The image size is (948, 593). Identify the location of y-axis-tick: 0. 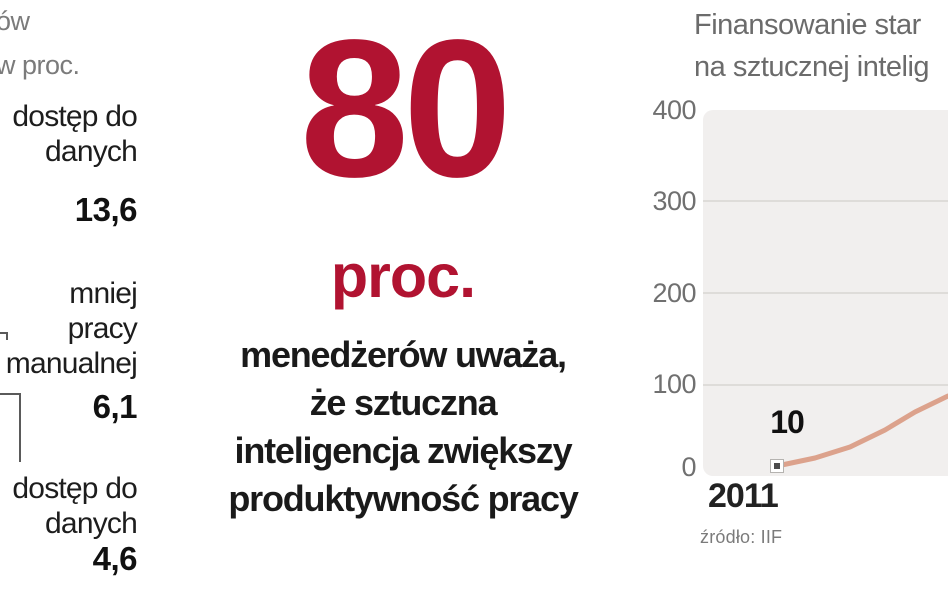
(688, 467).